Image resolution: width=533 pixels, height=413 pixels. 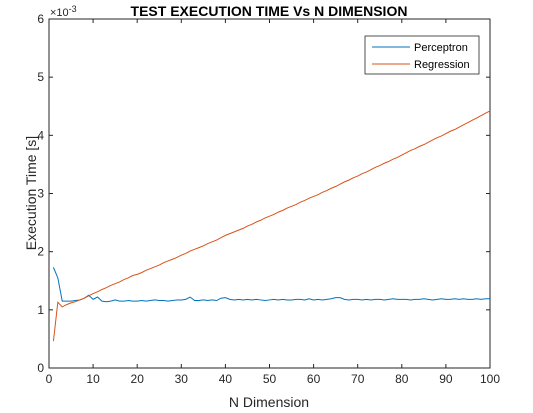 I want to click on y-tick-label: 1, so click(x=40, y=310).